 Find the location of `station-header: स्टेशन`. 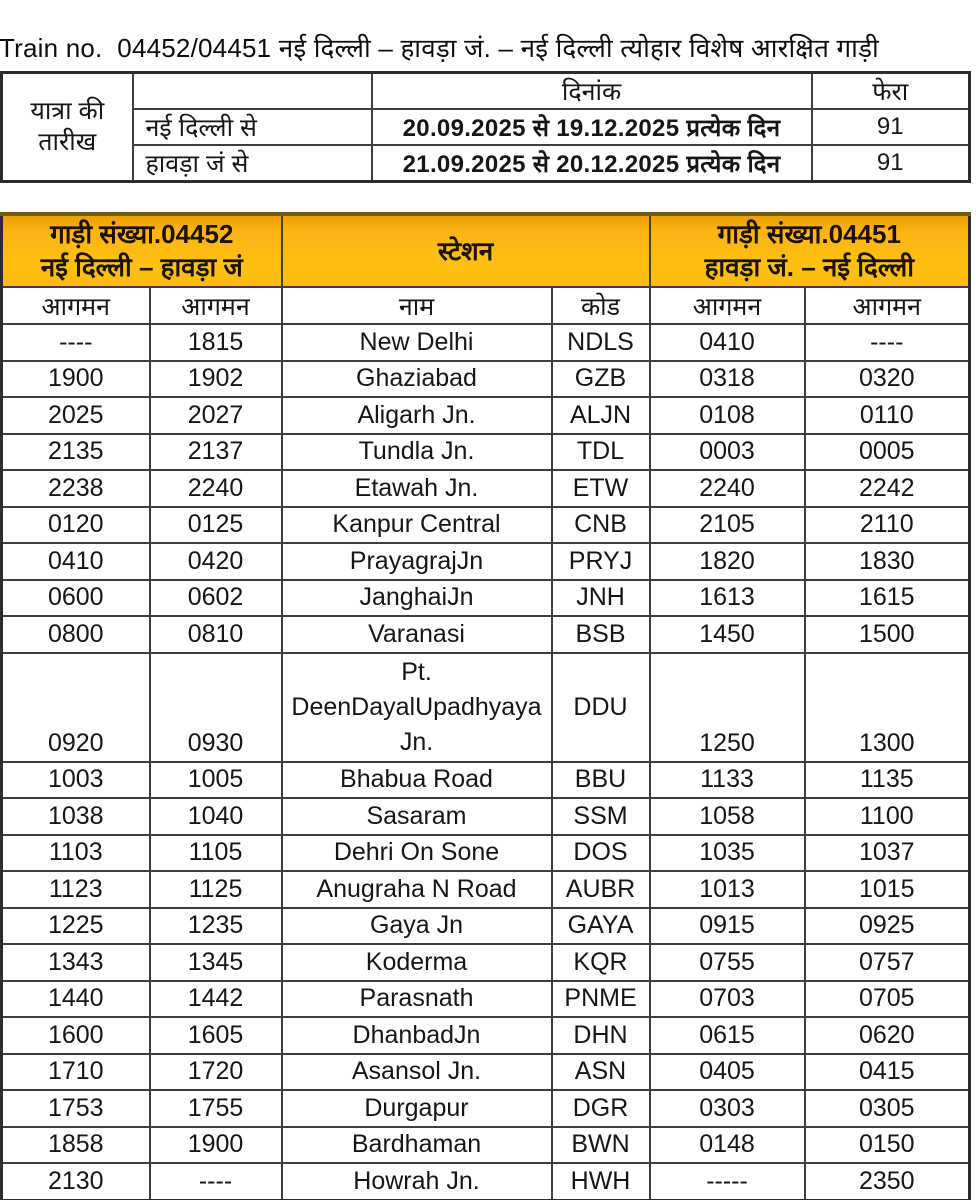

station-header: स्टेशन is located at coordinates (465, 250).